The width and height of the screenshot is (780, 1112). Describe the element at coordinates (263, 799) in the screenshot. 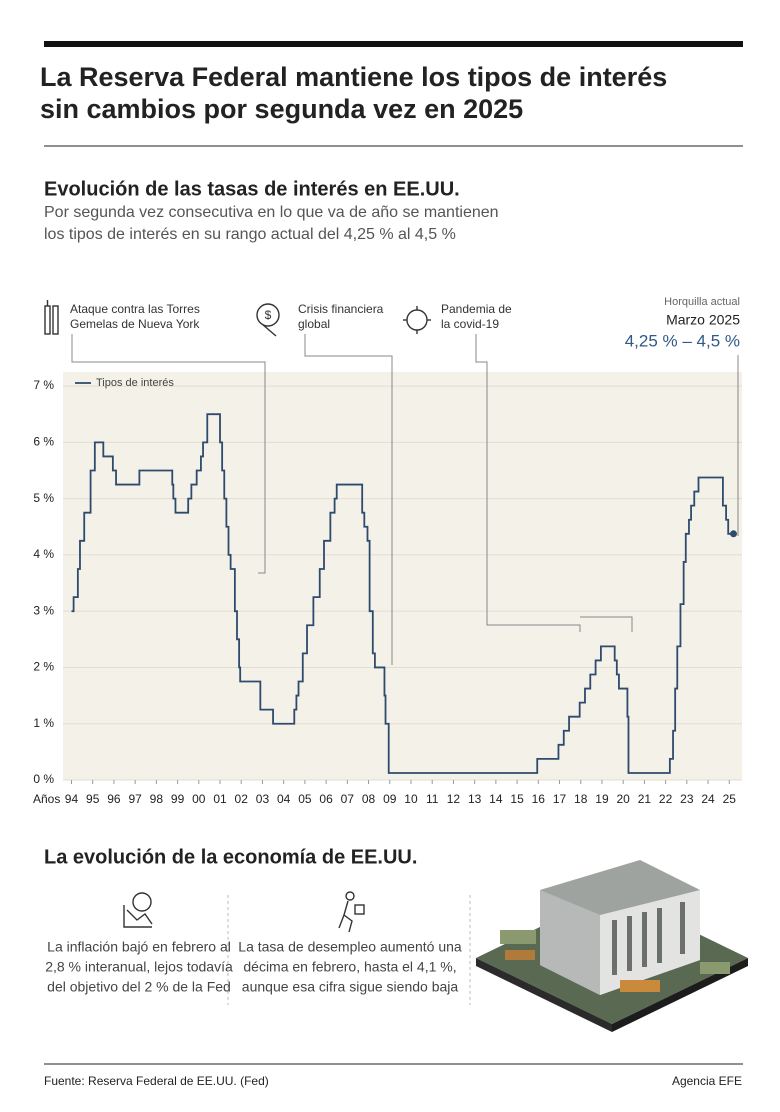

I see `x-tick-label: 03` at that location.